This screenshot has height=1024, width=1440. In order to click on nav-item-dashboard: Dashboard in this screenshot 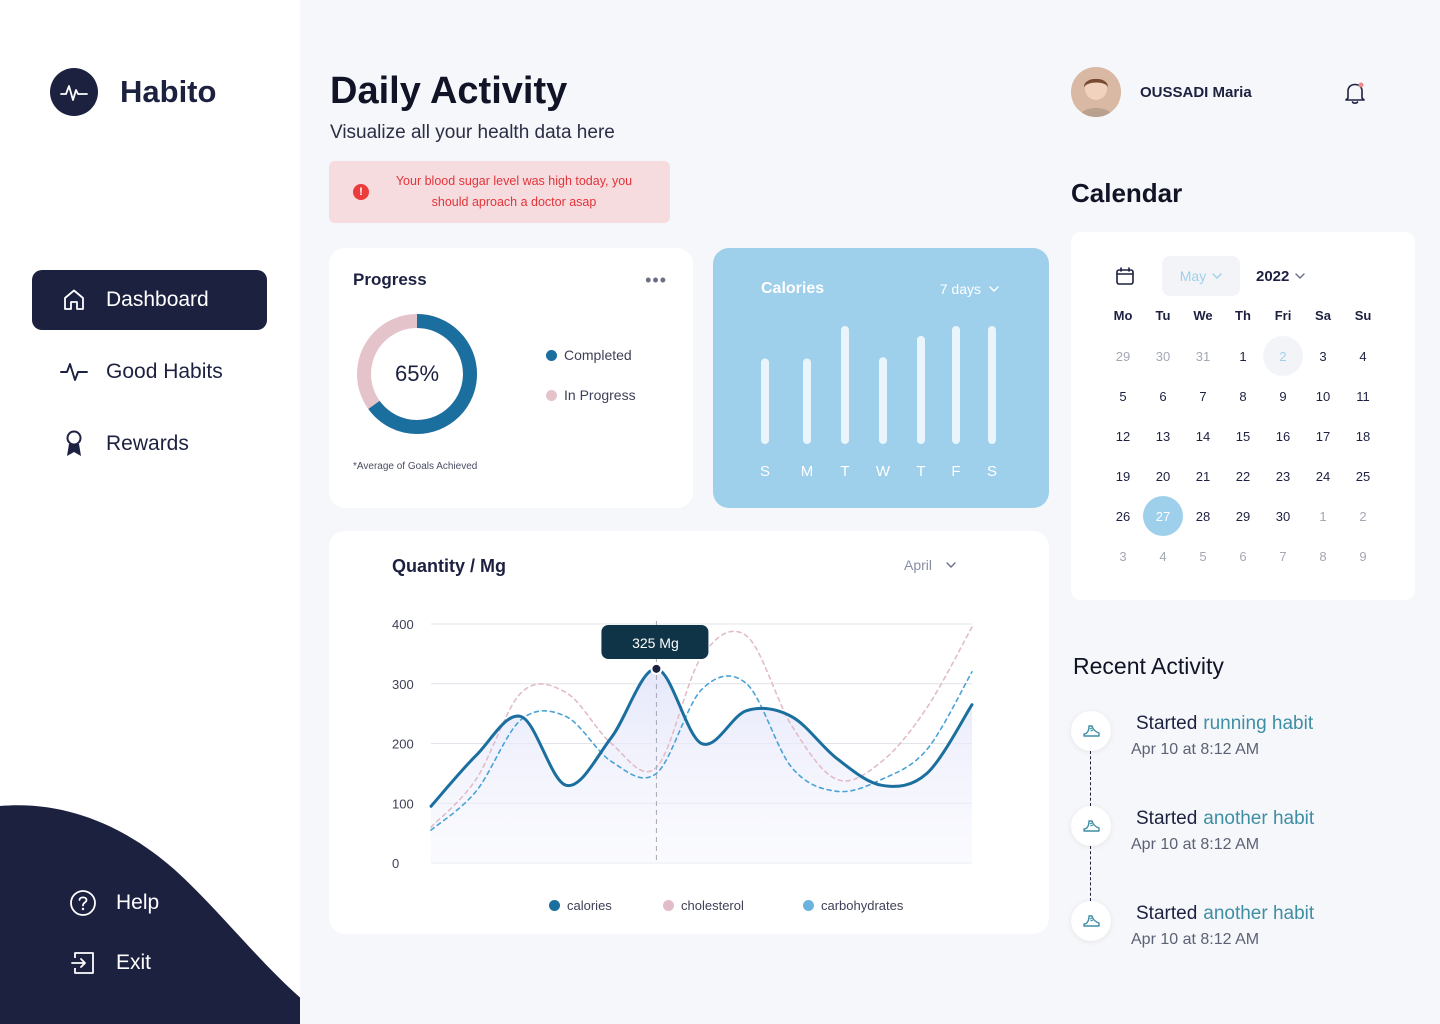, I will do `click(149, 300)`.